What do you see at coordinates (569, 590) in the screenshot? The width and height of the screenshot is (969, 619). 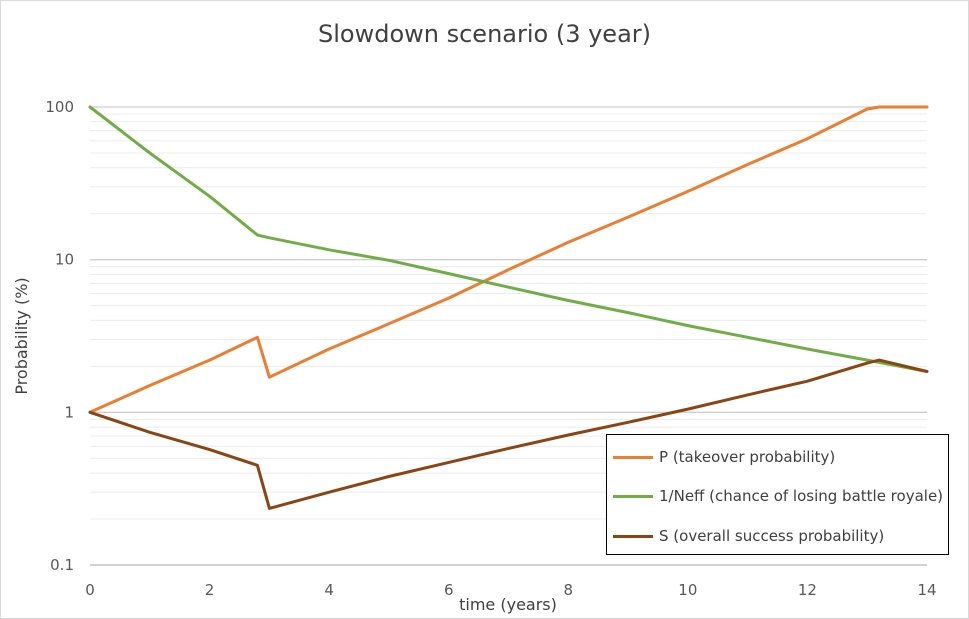 I see `x-tick-label: 8` at bounding box center [569, 590].